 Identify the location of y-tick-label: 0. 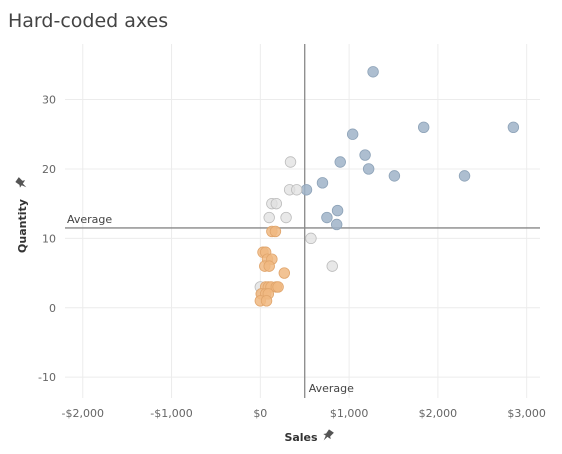
(52, 308).